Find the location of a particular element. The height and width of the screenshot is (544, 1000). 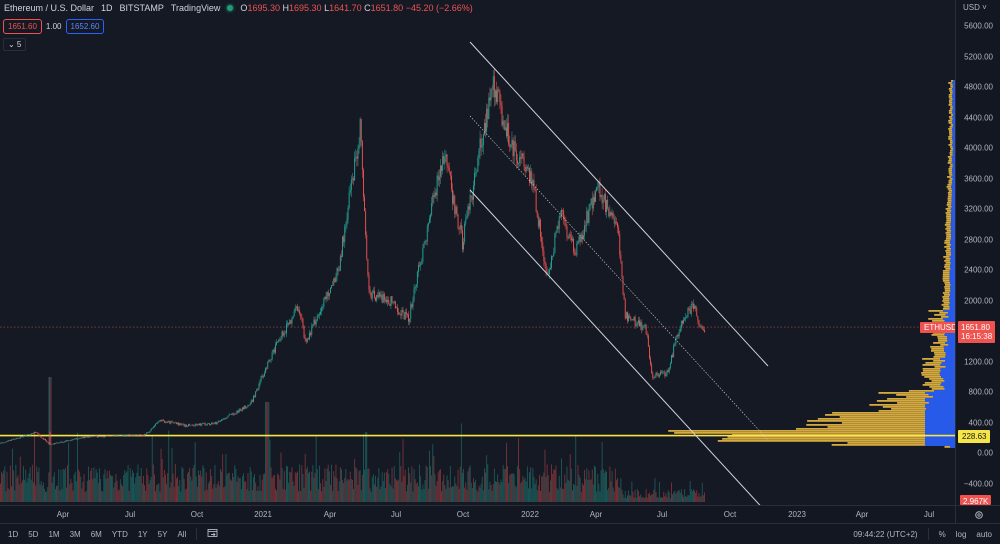

range-1m-button: 1M is located at coordinates (54, 534).